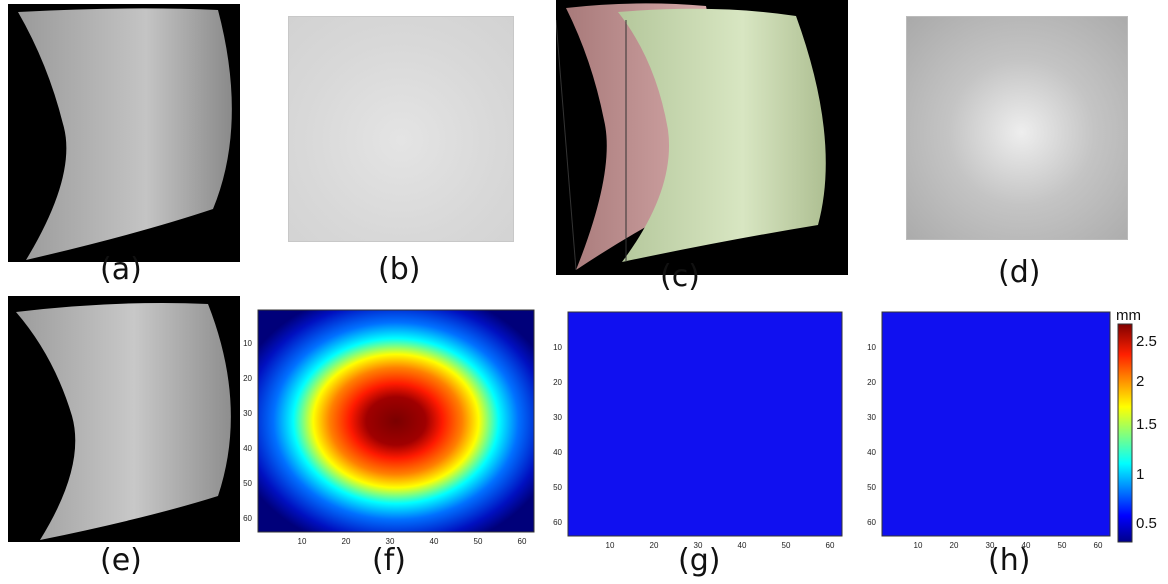 This screenshot has width=1168, height=584. Describe the element at coordinates (871, 347) in the screenshot. I see `h-ytick-10: 10` at that location.